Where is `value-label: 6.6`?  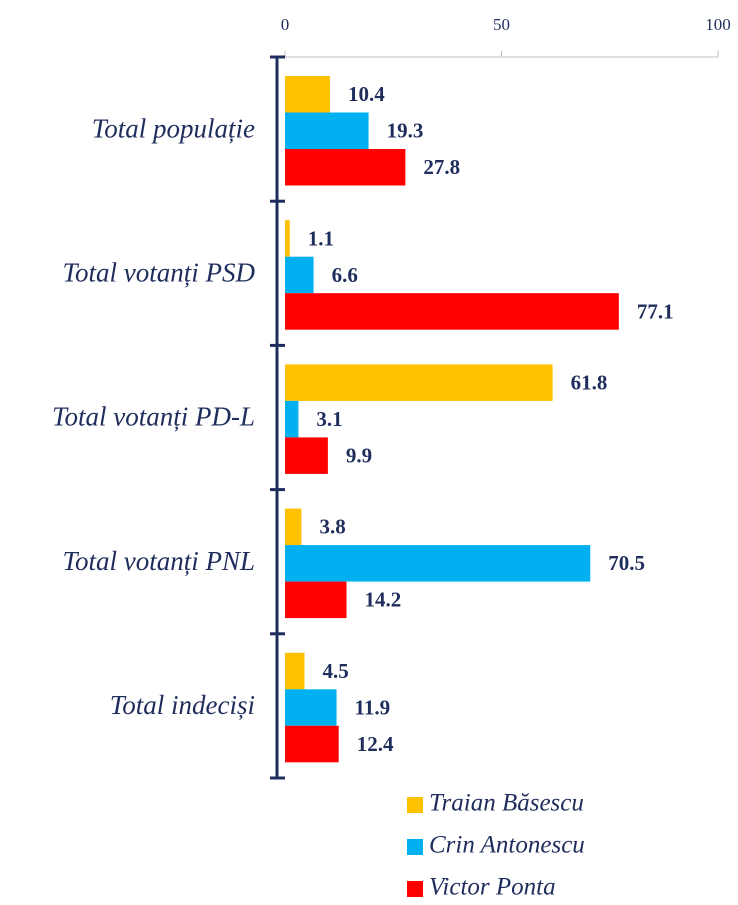
value-label: 6.6 is located at coordinates (345, 275).